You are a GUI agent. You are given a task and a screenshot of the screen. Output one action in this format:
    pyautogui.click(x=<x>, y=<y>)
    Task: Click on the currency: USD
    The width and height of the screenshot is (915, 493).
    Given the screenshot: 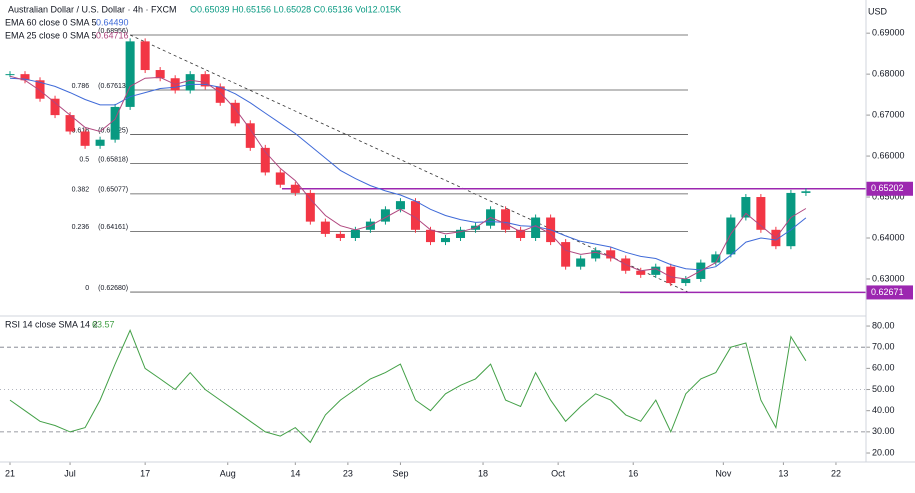 What is the action you would take?
    pyautogui.click(x=878, y=11)
    